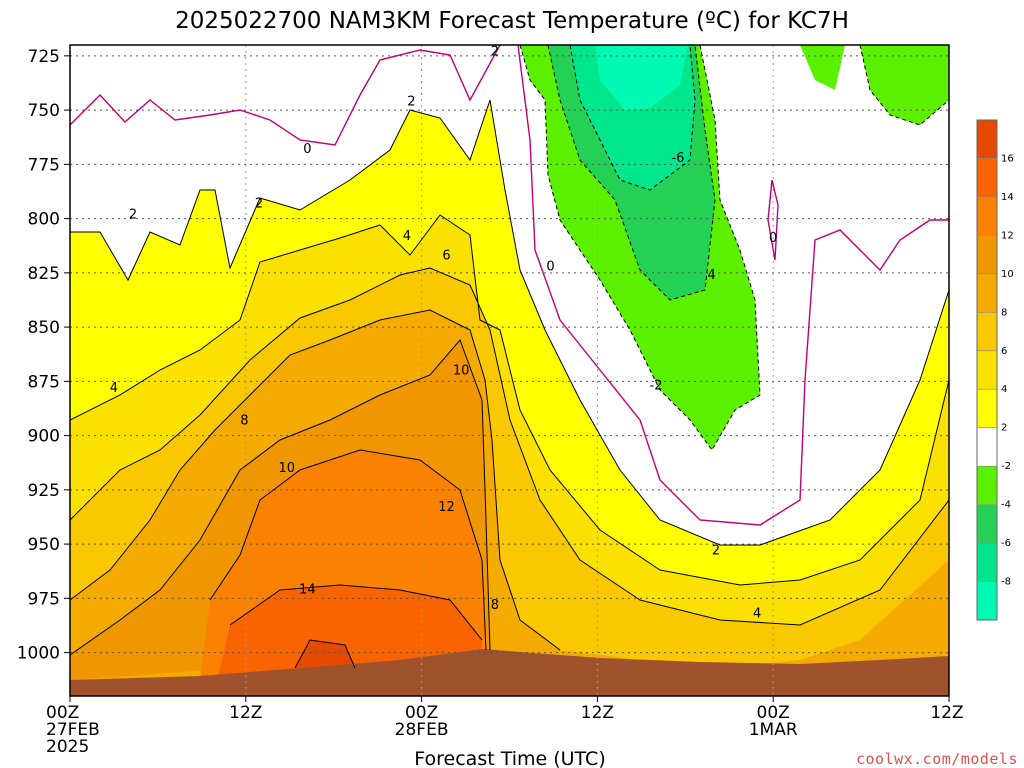 The height and width of the screenshot is (768, 1024). What do you see at coordinates (73, 730) in the screenshot?
I see `x-tick-label: 27FEB` at bounding box center [73, 730].